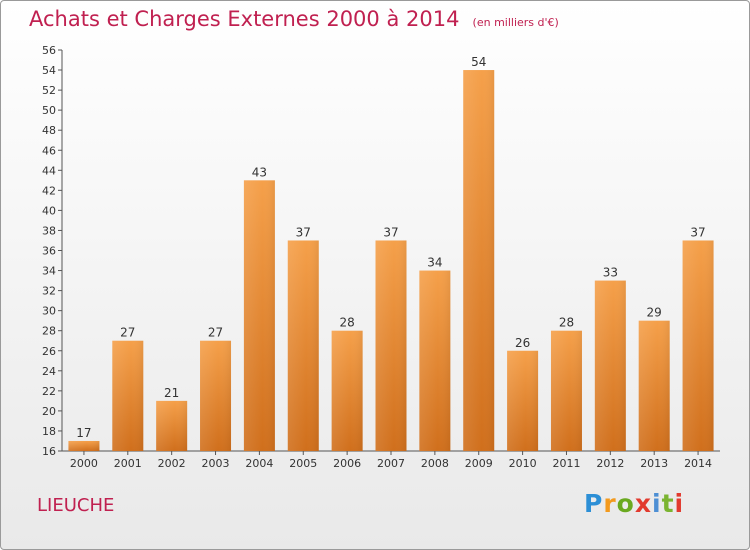 This screenshot has height=550, width=750. What do you see at coordinates (49, 230) in the screenshot?
I see `y-tick-label: 38` at bounding box center [49, 230].